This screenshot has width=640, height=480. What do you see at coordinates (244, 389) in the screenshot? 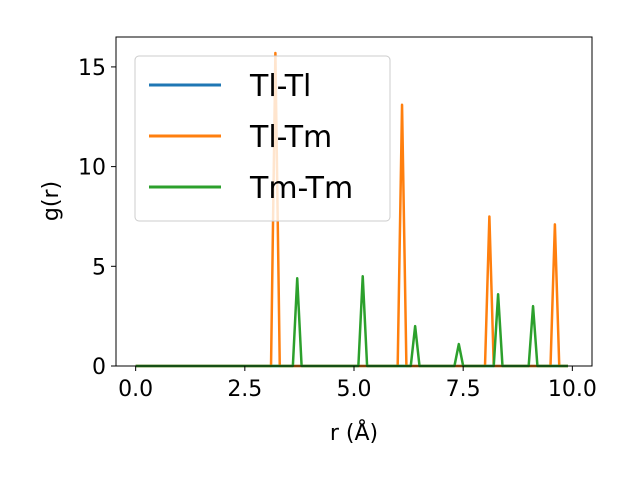
I see `x-tick-label: 2.5` at bounding box center [244, 389].